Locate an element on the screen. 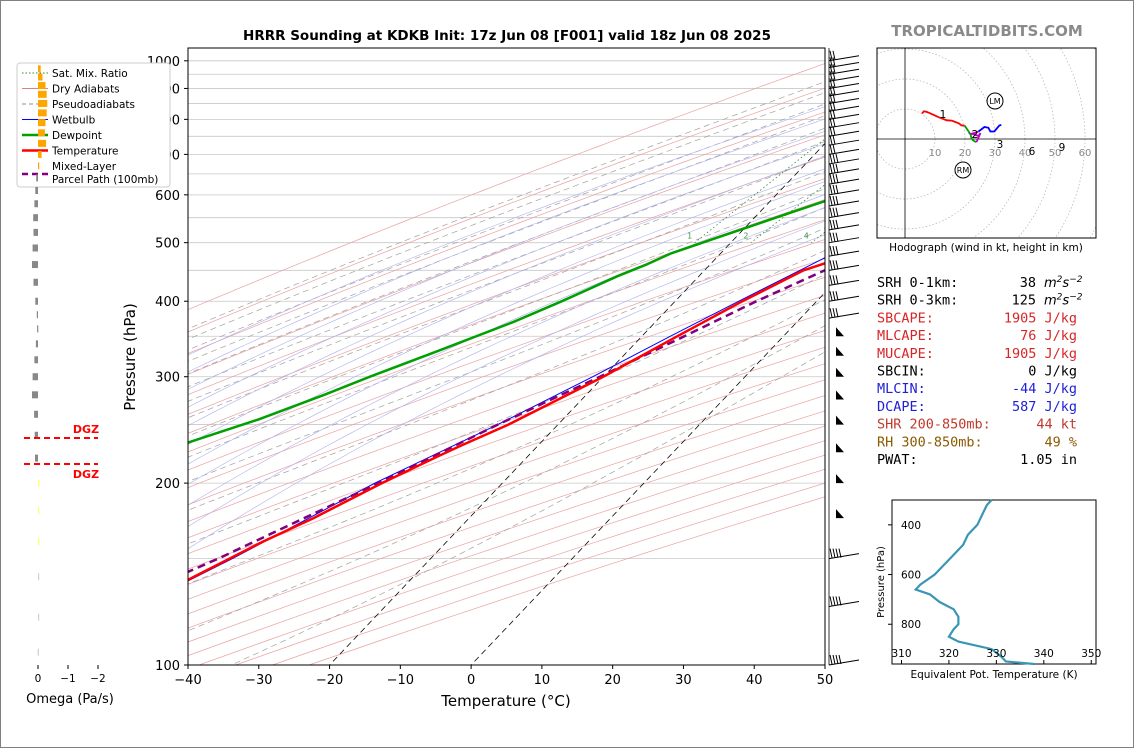 The image size is (1134, 748). hodograph-frame is located at coordinates (986, 143).